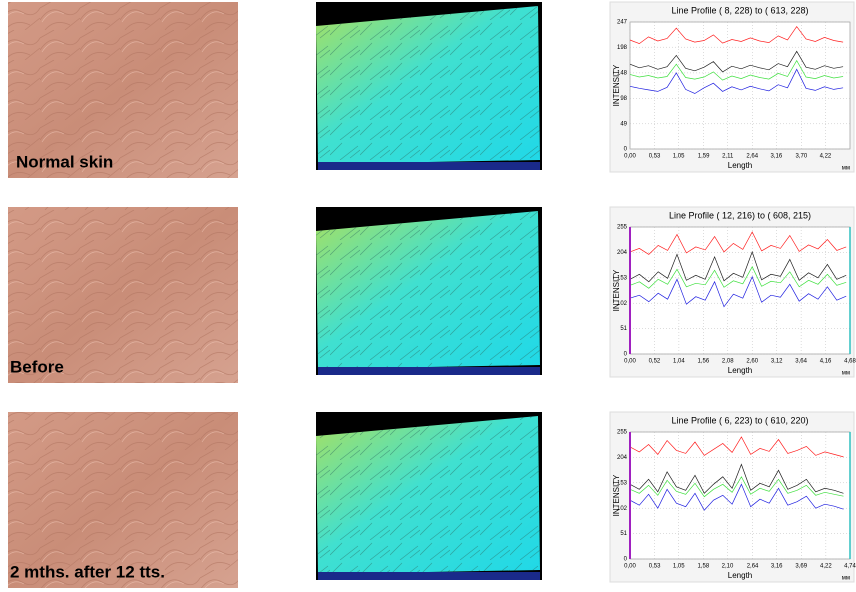  Describe the element at coordinates (739, 420) in the screenshot. I see `chart-title: Line Profile ( 6, 223) to ( 610, 220)` at that location.